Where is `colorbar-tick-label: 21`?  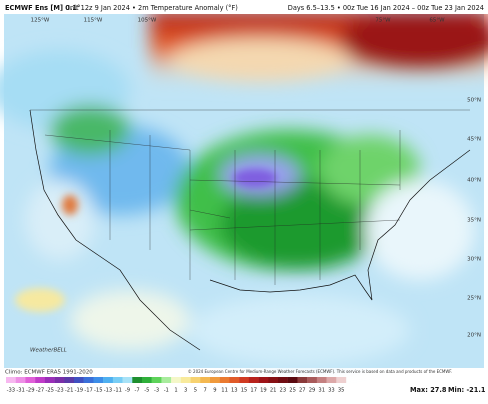
colorbar-tick-label: 21 is located at coordinates (273, 391).